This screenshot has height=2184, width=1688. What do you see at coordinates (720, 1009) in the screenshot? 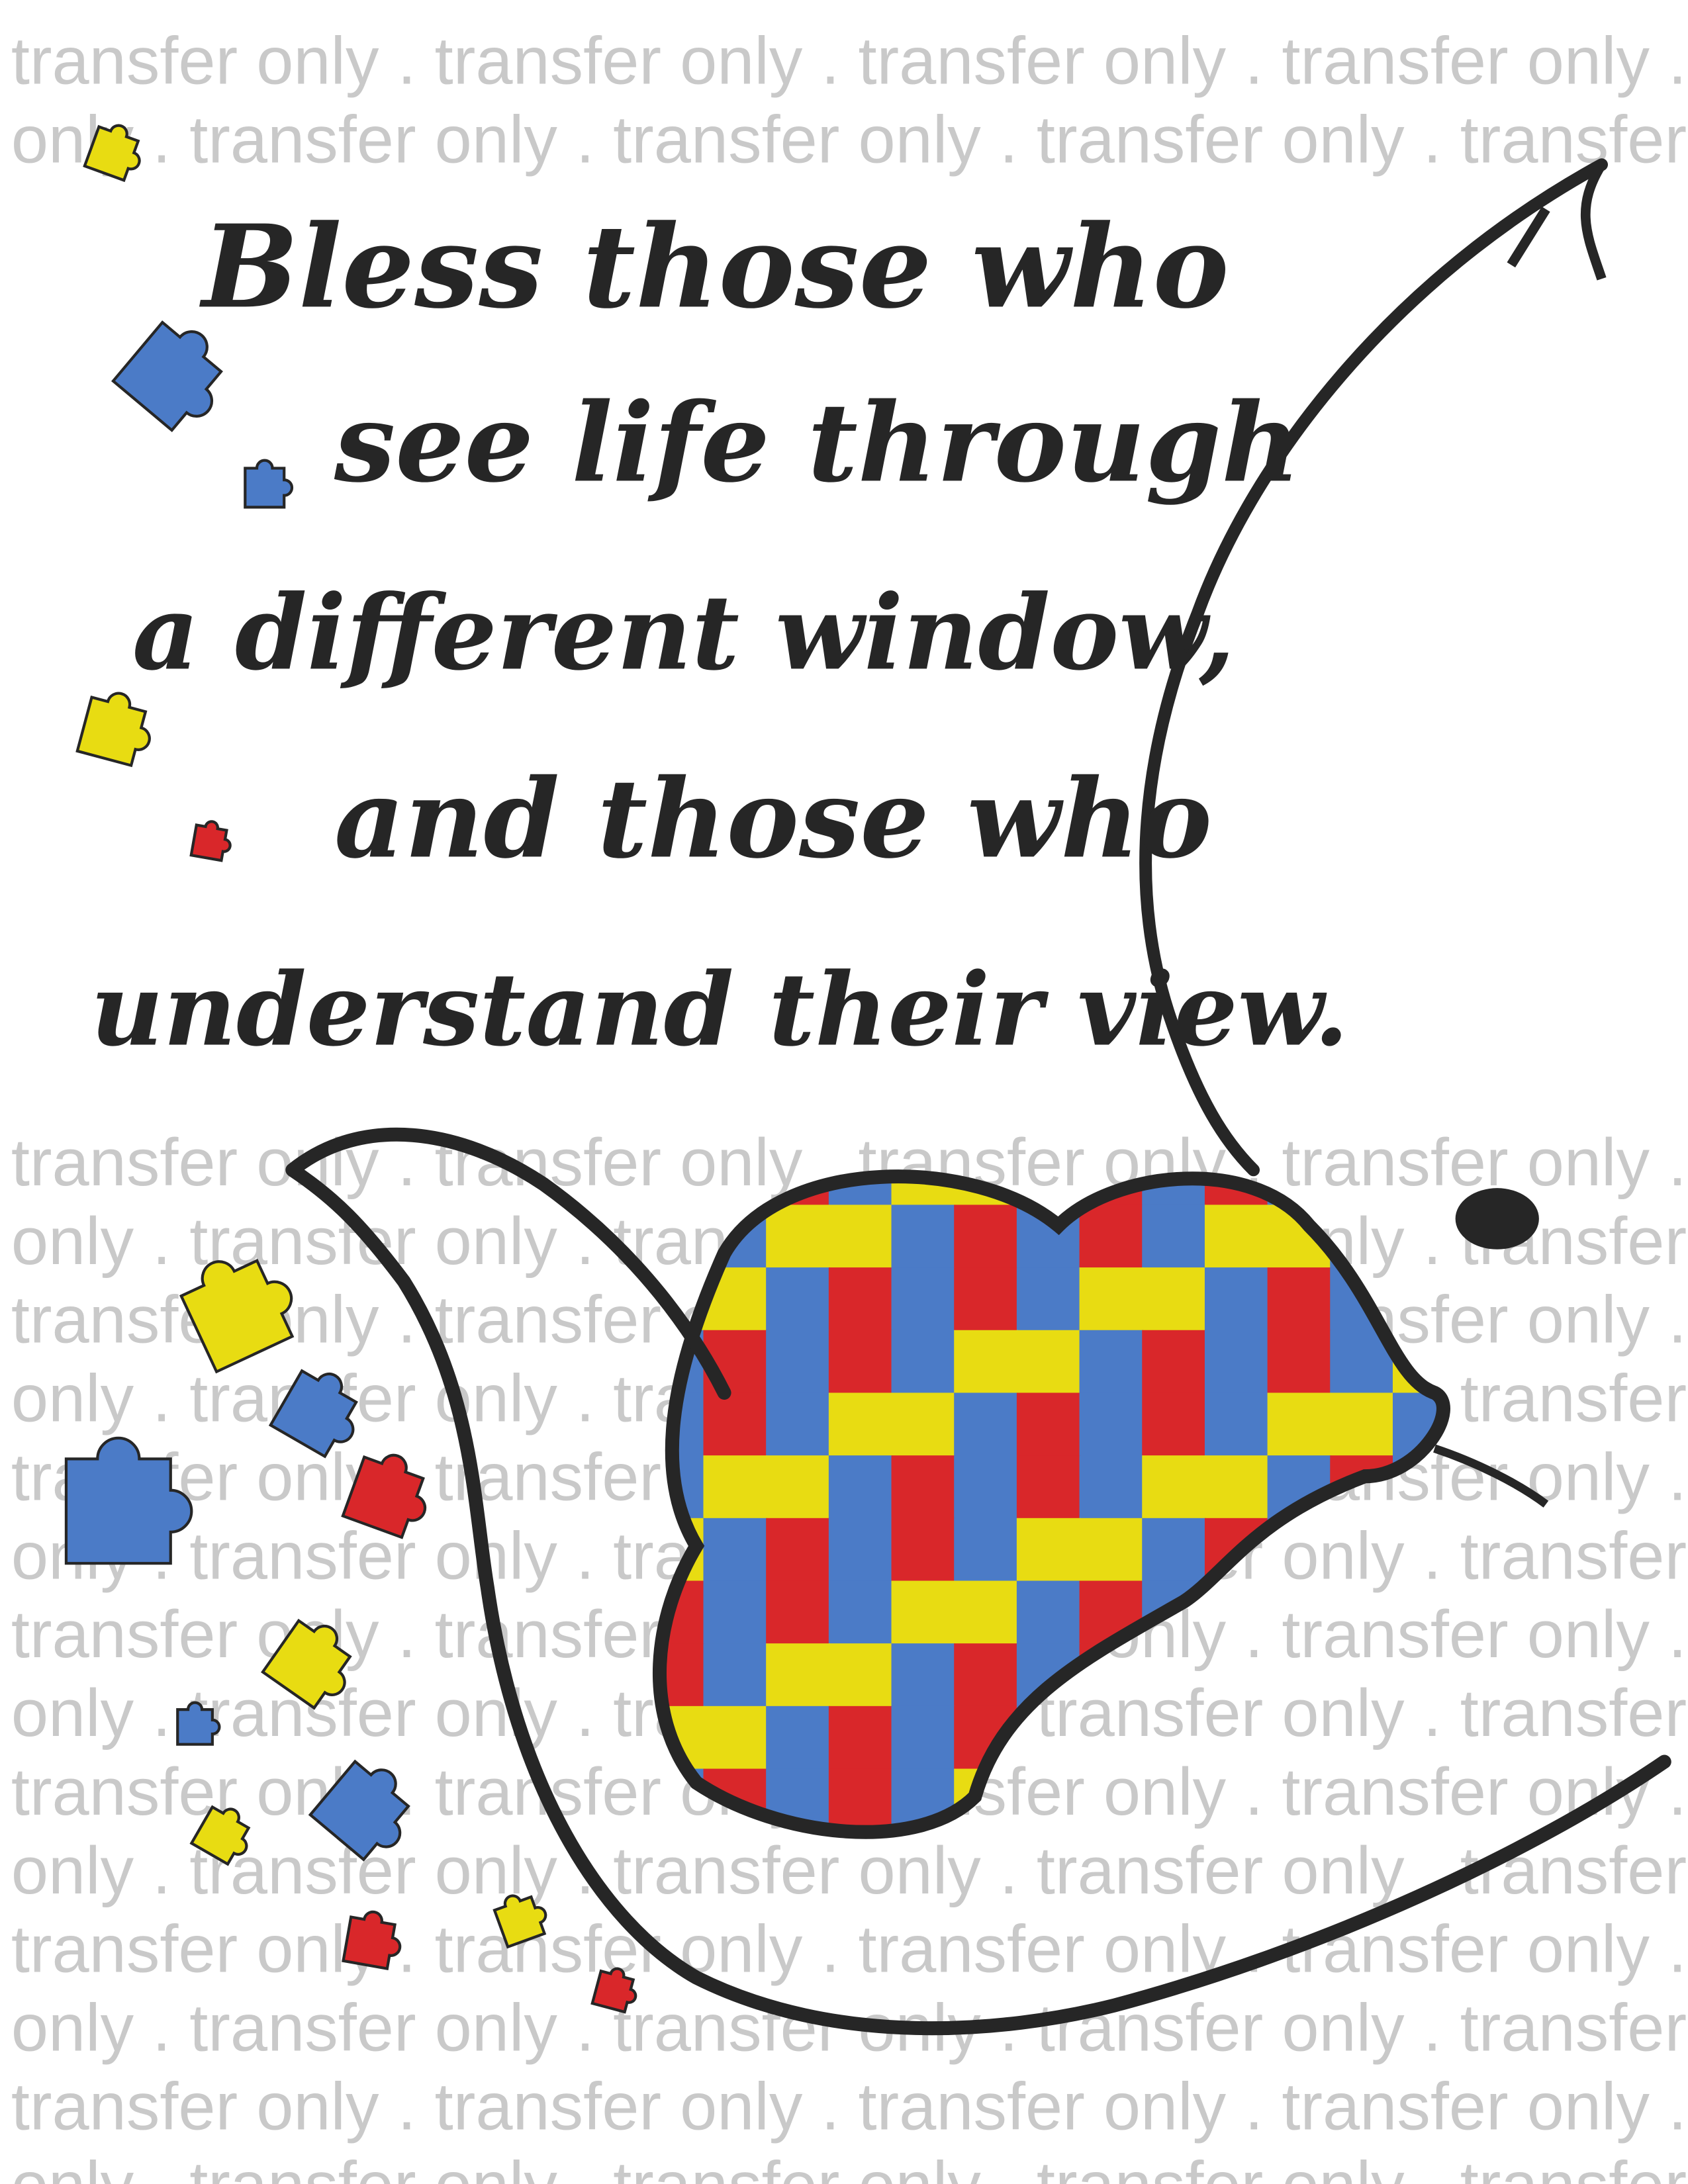
I see `quote-line-5: understand their view.` at bounding box center [720, 1009].